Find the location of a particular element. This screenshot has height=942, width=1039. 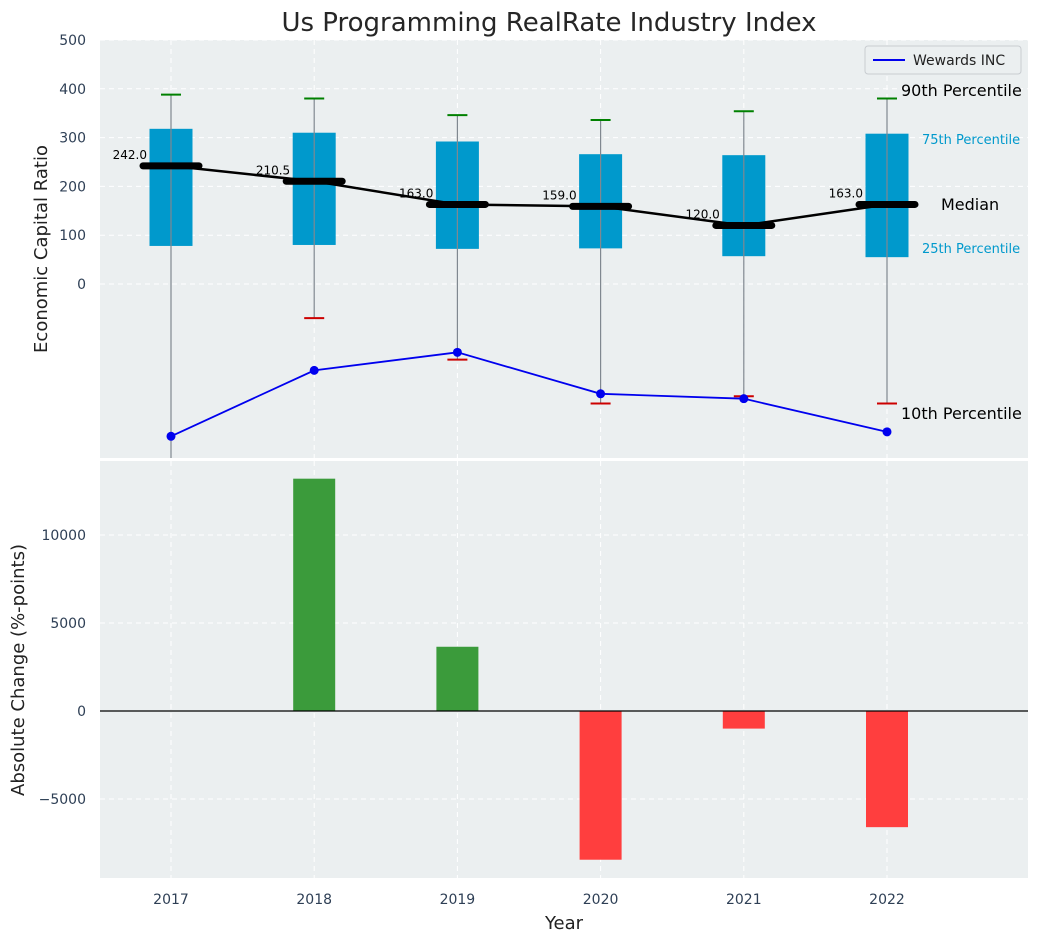

annotation-p75: 75th Percentile is located at coordinates (971, 140).